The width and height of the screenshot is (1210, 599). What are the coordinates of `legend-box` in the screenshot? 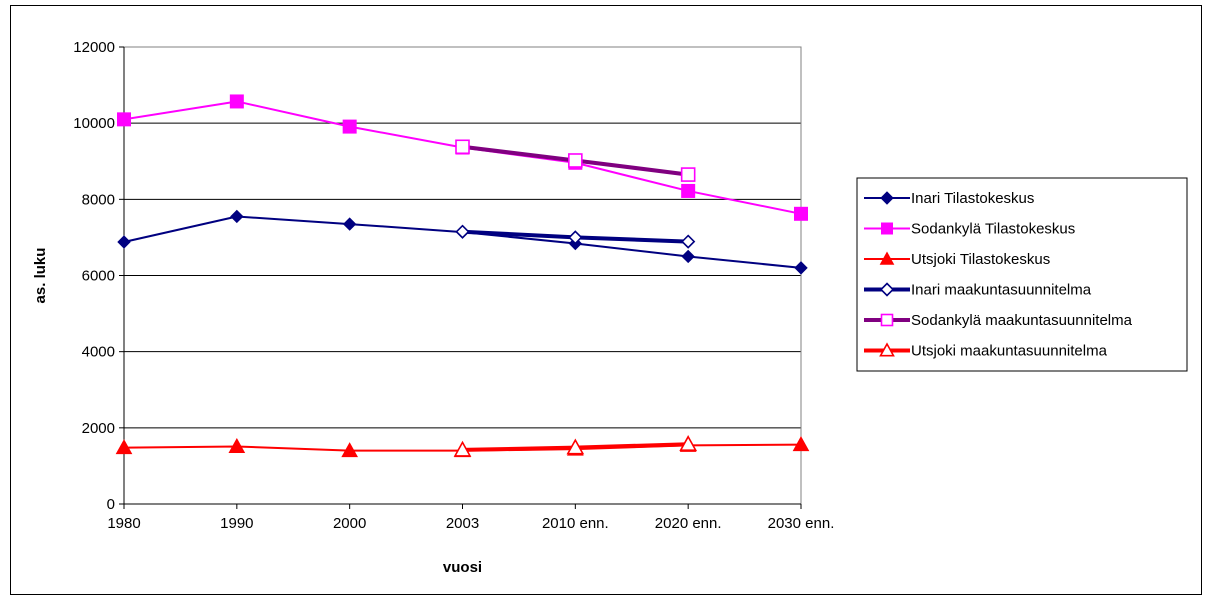 It's located at (1022, 274).